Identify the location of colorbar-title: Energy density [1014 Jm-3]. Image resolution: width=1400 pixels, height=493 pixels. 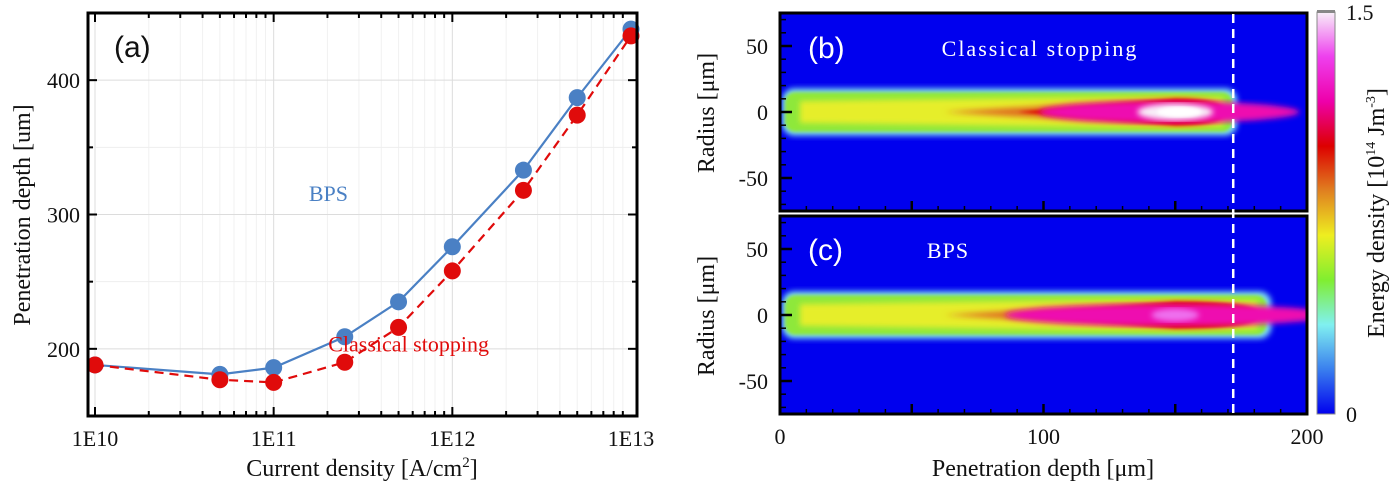
(1377, 213).